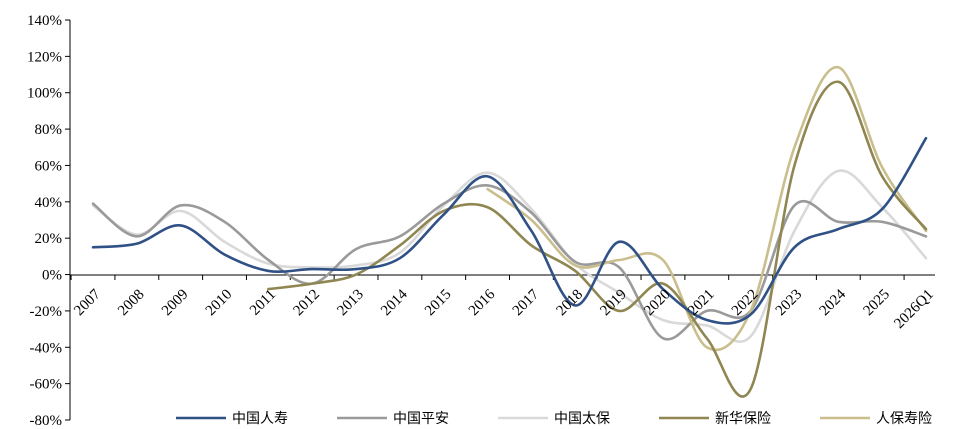  I want to click on x-tick-label: 2015, so click(438, 303).